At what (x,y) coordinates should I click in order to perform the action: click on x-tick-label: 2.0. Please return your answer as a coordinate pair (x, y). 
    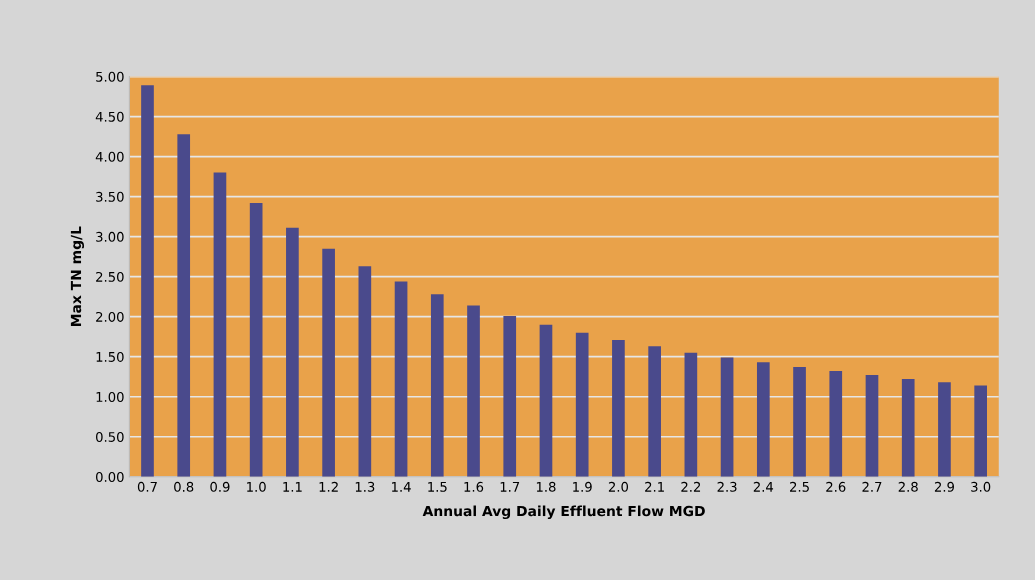
    Looking at the image, I should click on (618, 486).